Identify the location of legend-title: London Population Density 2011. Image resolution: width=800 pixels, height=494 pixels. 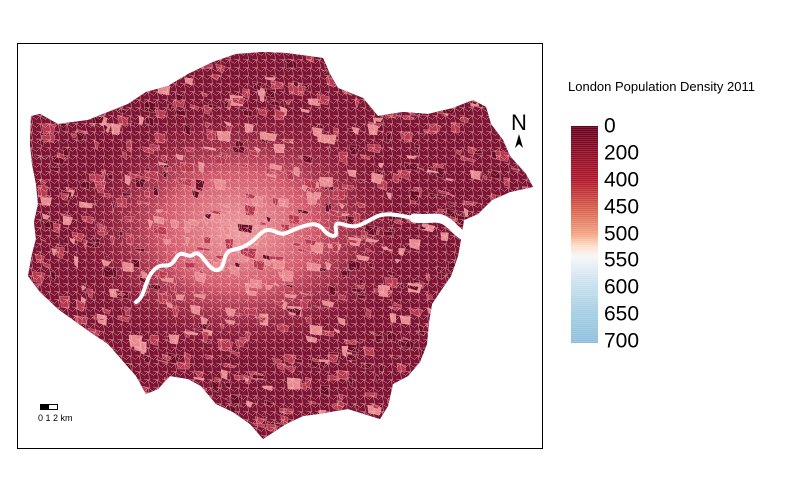
(661, 86).